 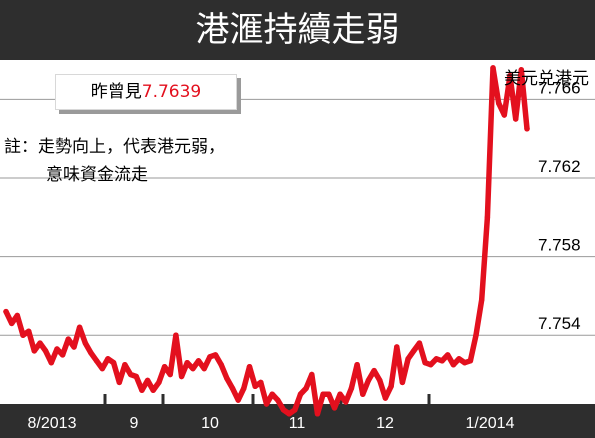 I want to click on latest-value-number: 7.7639, so click(x=171, y=92).